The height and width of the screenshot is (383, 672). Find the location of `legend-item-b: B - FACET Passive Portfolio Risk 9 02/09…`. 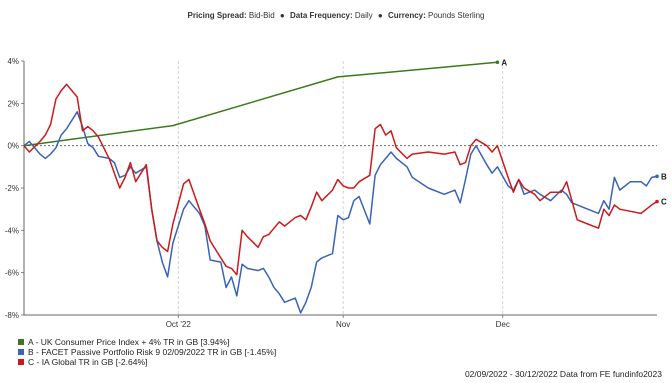

legend-item-b: B - FACET Passive Portfolio Risk 9 02/09… is located at coordinates (147, 352).